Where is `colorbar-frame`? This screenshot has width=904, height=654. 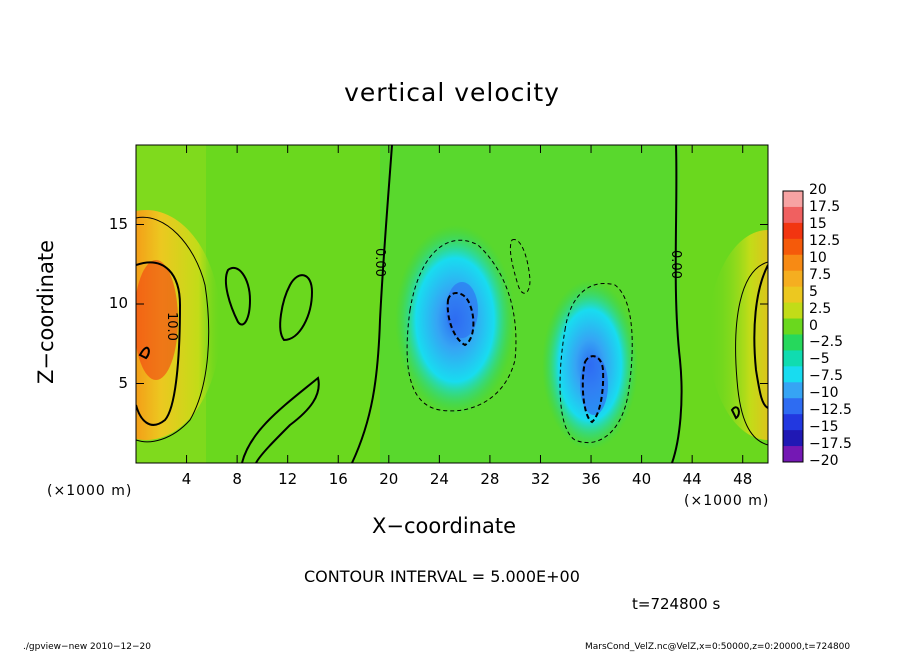
colorbar-frame is located at coordinates (793, 326).